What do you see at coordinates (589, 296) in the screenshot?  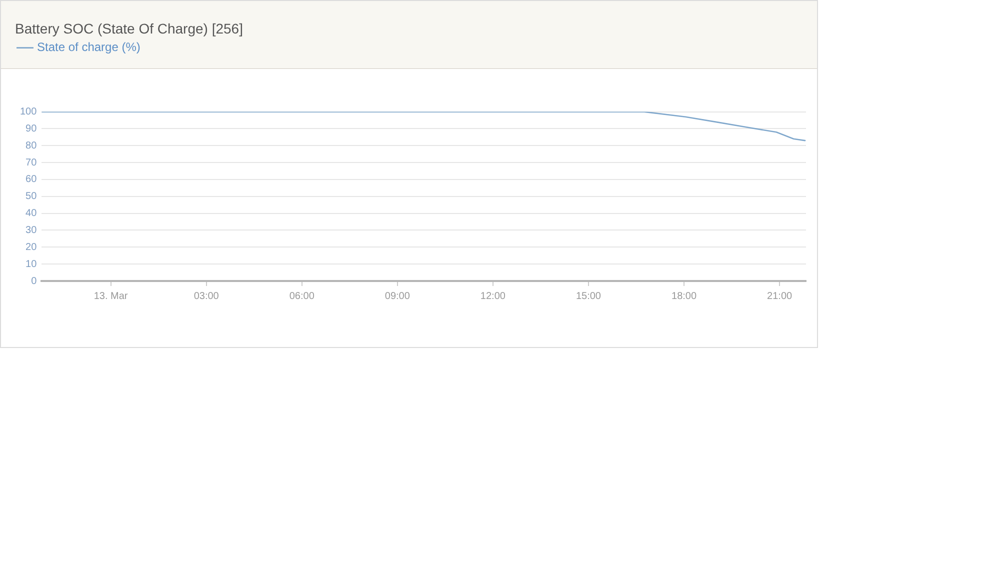 I see `x-tick-label: 15:00` at bounding box center [589, 296].